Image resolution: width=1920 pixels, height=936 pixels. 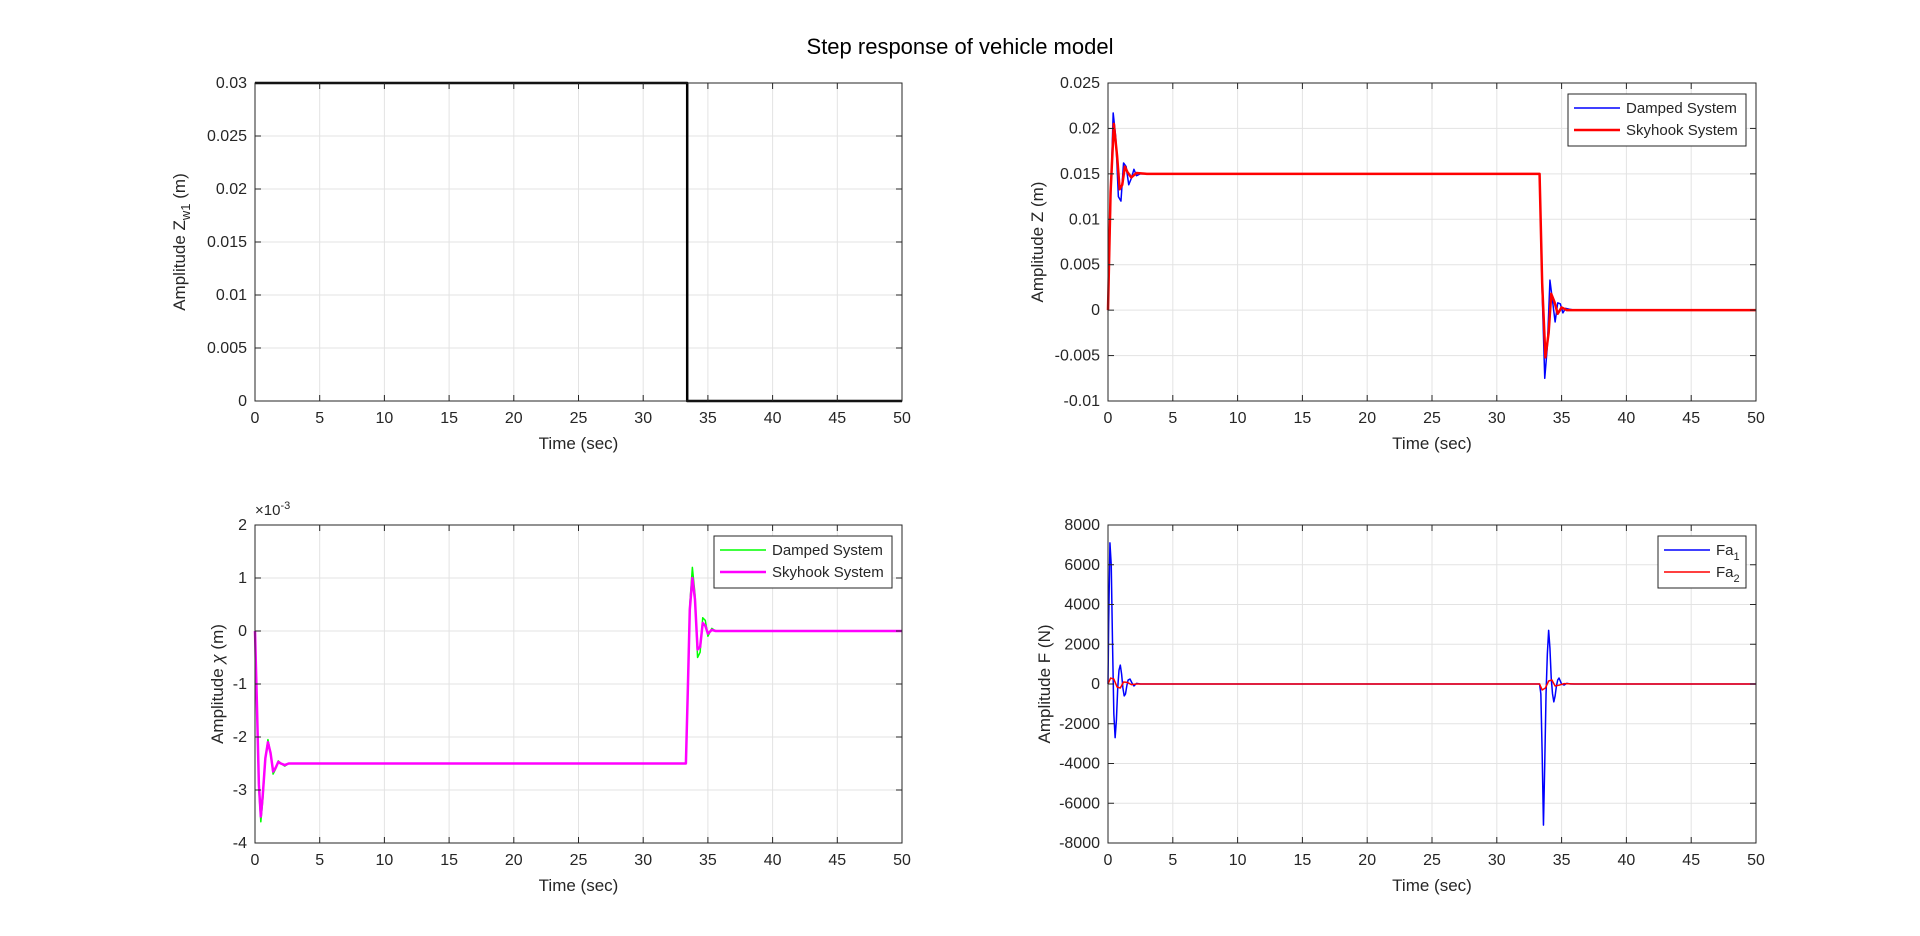 I want to click on y-axis-label: Amplitude Z (m), so click(x=1037, y=242).